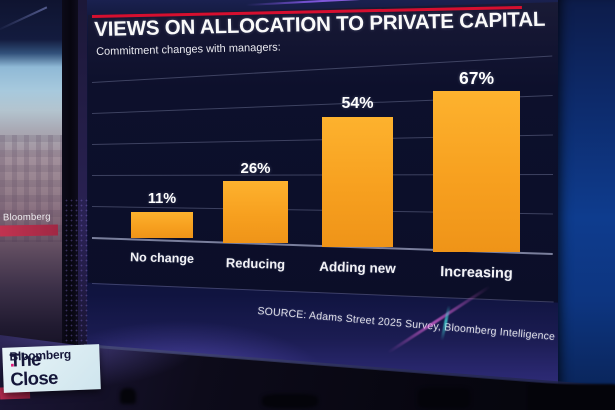 The height and width of the screenshot is (410, 615). What do you see at coordinates (162, 224) in the screenshot?
I see `bar-no-change` at bounding box center [162, 224].